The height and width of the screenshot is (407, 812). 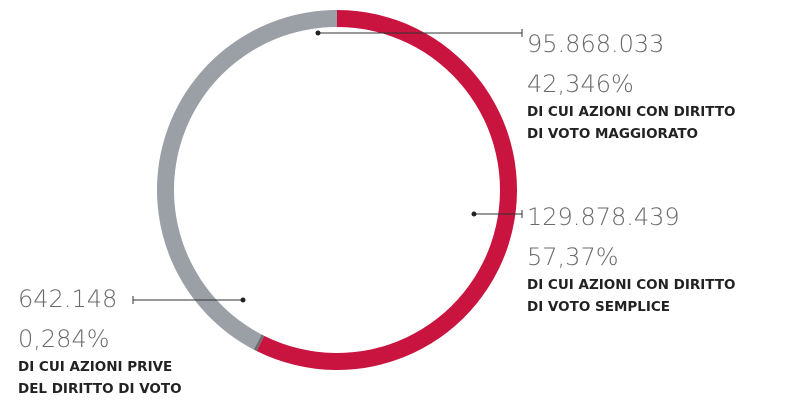 I want to click on share-percent: 42,346%, so click(x=580, y=84).